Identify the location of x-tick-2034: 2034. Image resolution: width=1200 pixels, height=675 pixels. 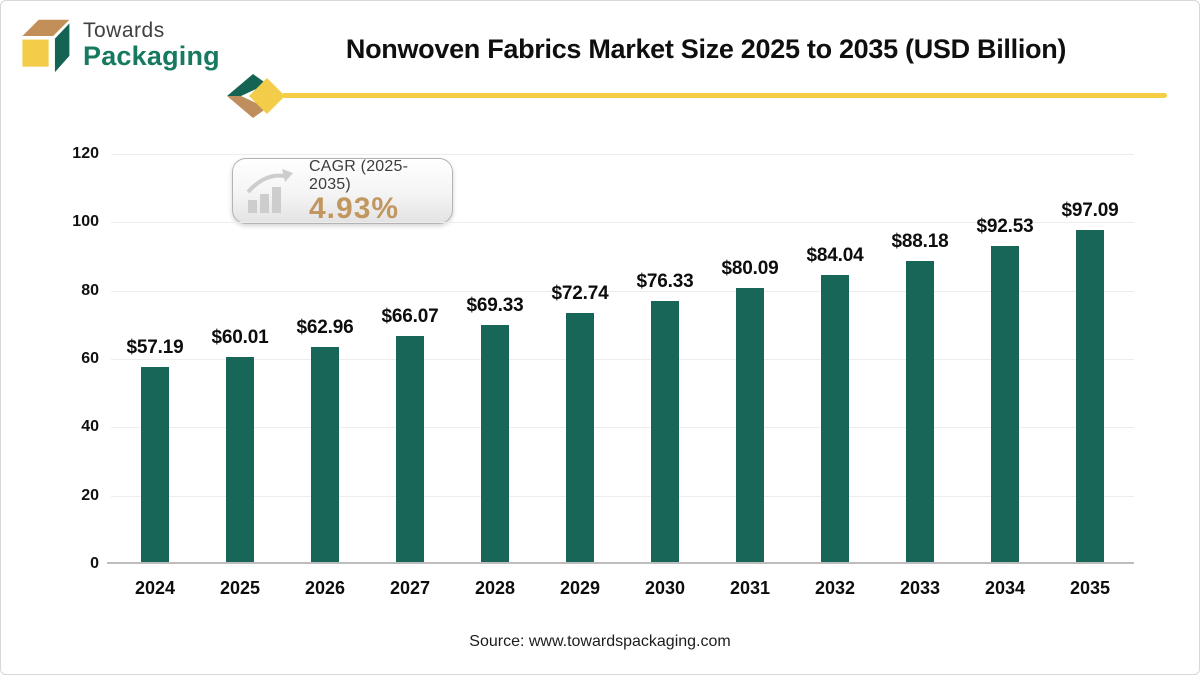
(1005, 588).